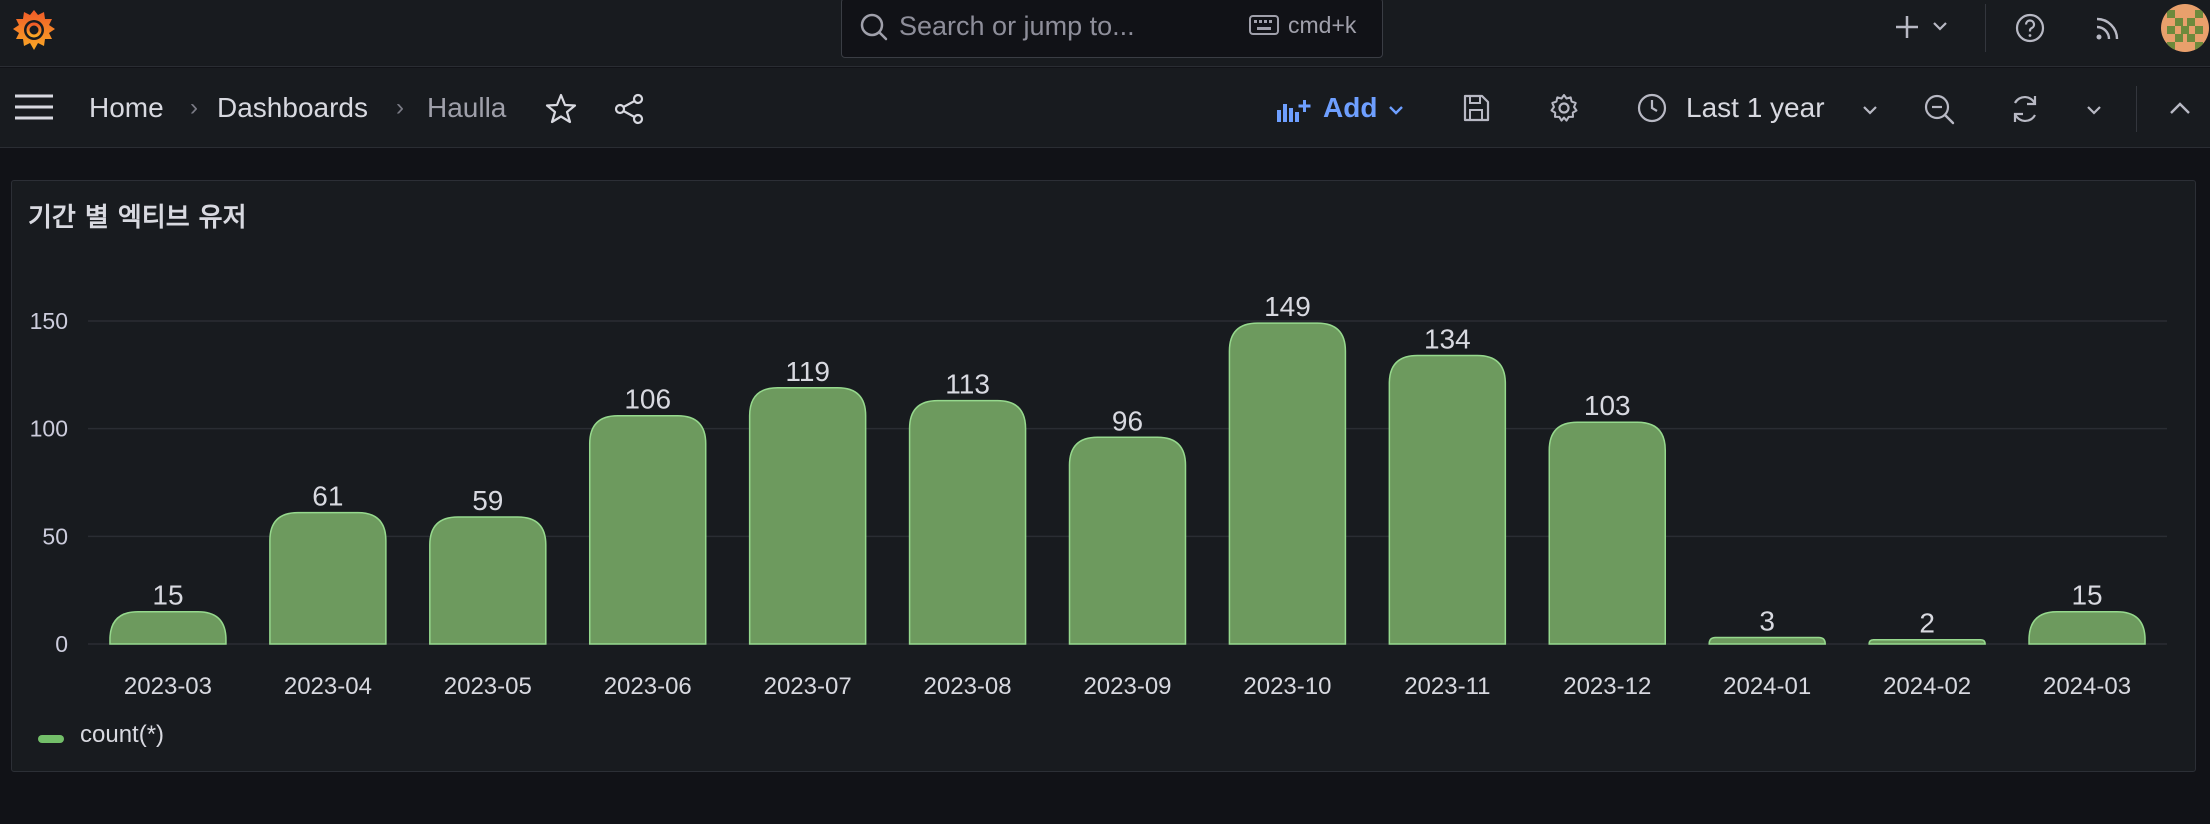 The height and width of the screenshot is (824, 2210). I want to click on top-bar: Search or jump to... cmd+k, so click(1105, 33).